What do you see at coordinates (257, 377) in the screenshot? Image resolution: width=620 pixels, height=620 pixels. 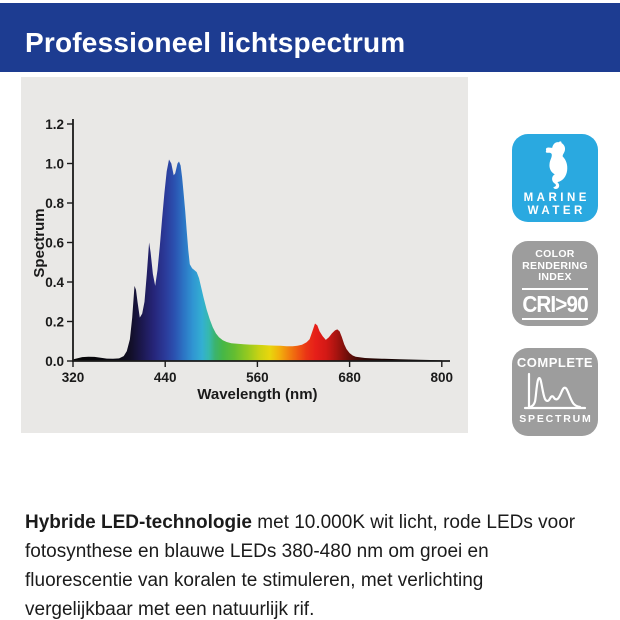 I see `x-tick-label: 560` at bounding box center [257, 377].